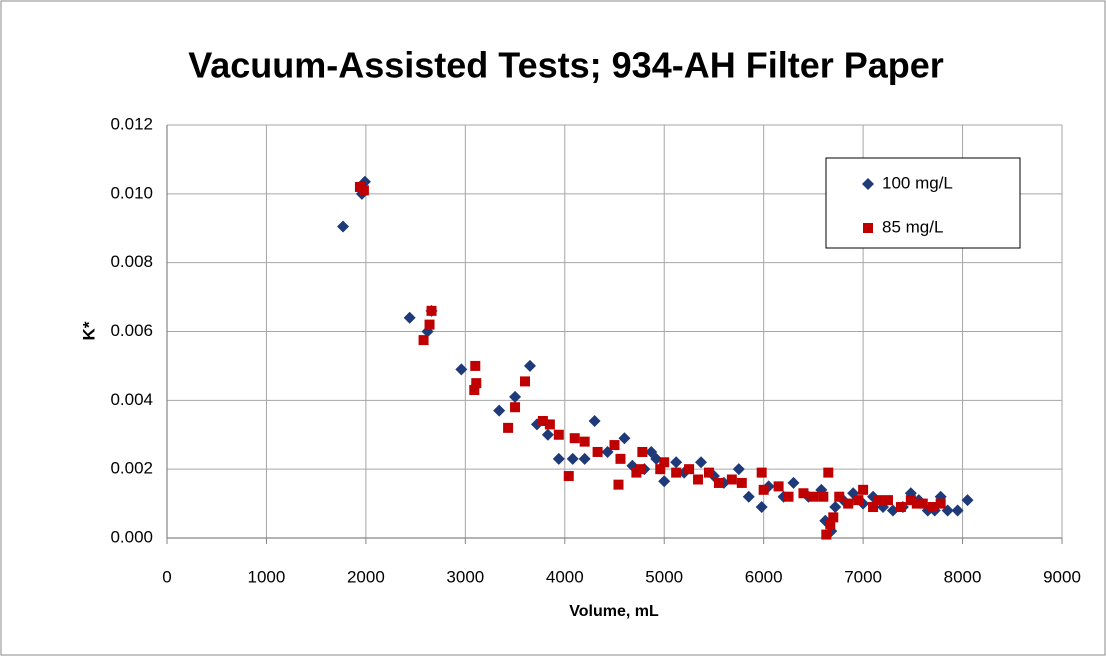 This screenshot has width=1106, height=656. Describe the element at coordinates (366, 576) in the screenshot. I see `x-tick-label: 2000` at that location.